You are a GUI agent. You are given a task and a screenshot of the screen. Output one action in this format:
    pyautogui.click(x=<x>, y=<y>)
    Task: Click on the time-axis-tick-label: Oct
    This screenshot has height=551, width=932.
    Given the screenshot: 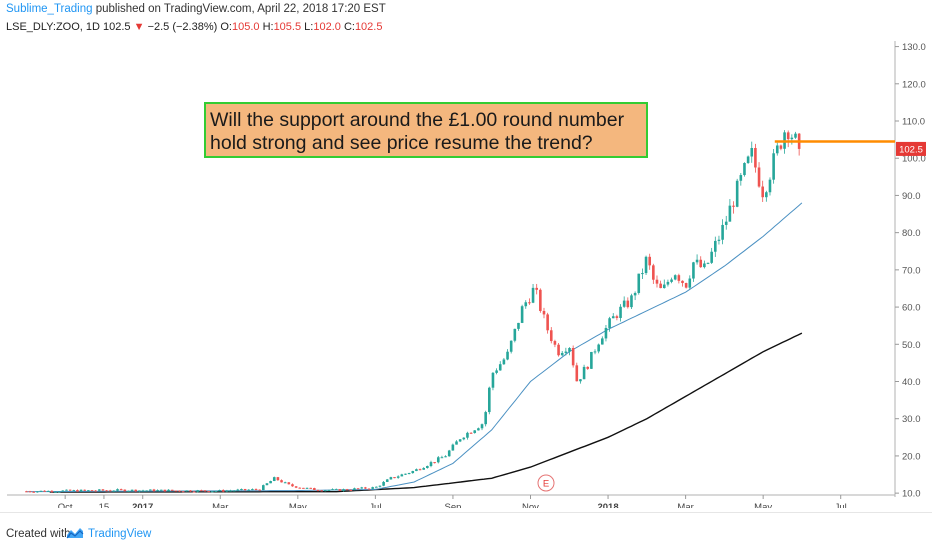 What is the action you would take?
    pyautogui.click(x=65, y=505)
    